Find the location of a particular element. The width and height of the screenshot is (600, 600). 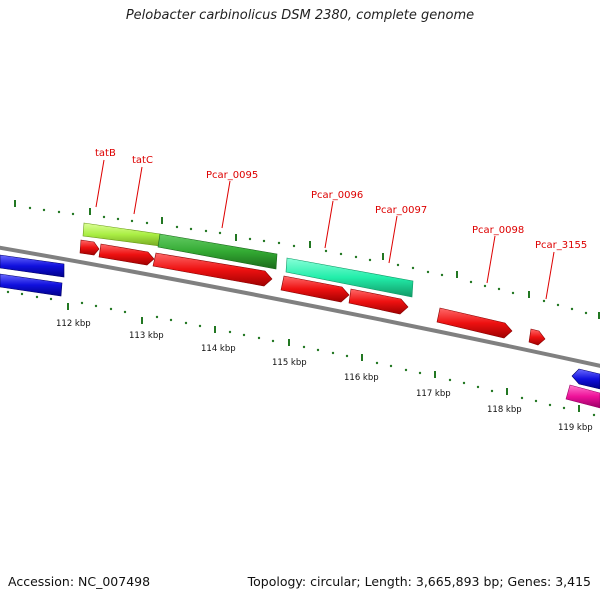

scale-label: 117 kbp is located at coordinates (433, 394).